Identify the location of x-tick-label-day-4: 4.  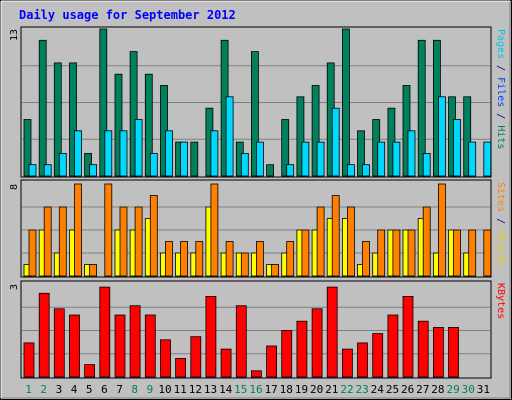
(74, 389).